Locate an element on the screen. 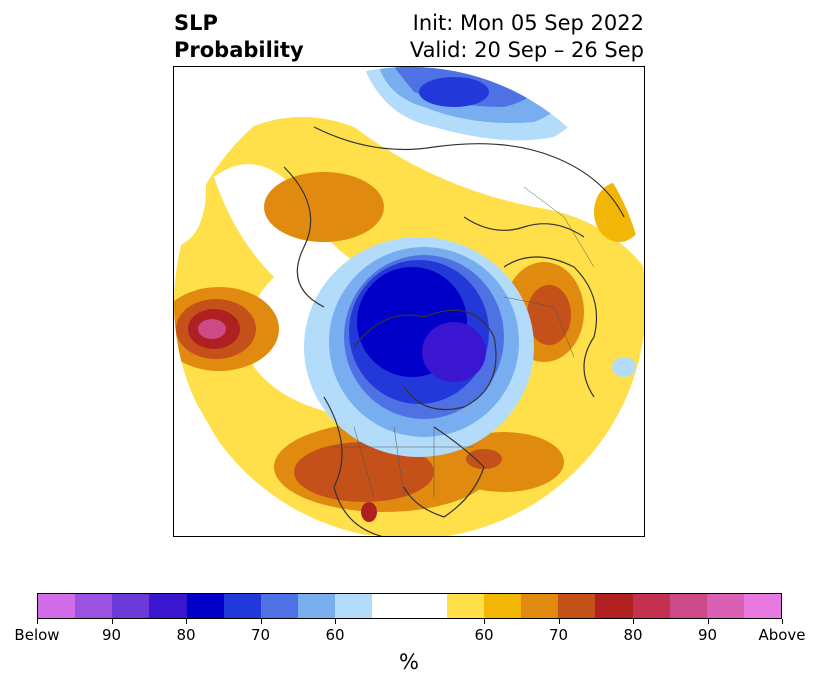 The height and width of the screenshot is (686, 819). init-date: Init: Mon 05 Sep 2022 is located at coordinates (528, 23).